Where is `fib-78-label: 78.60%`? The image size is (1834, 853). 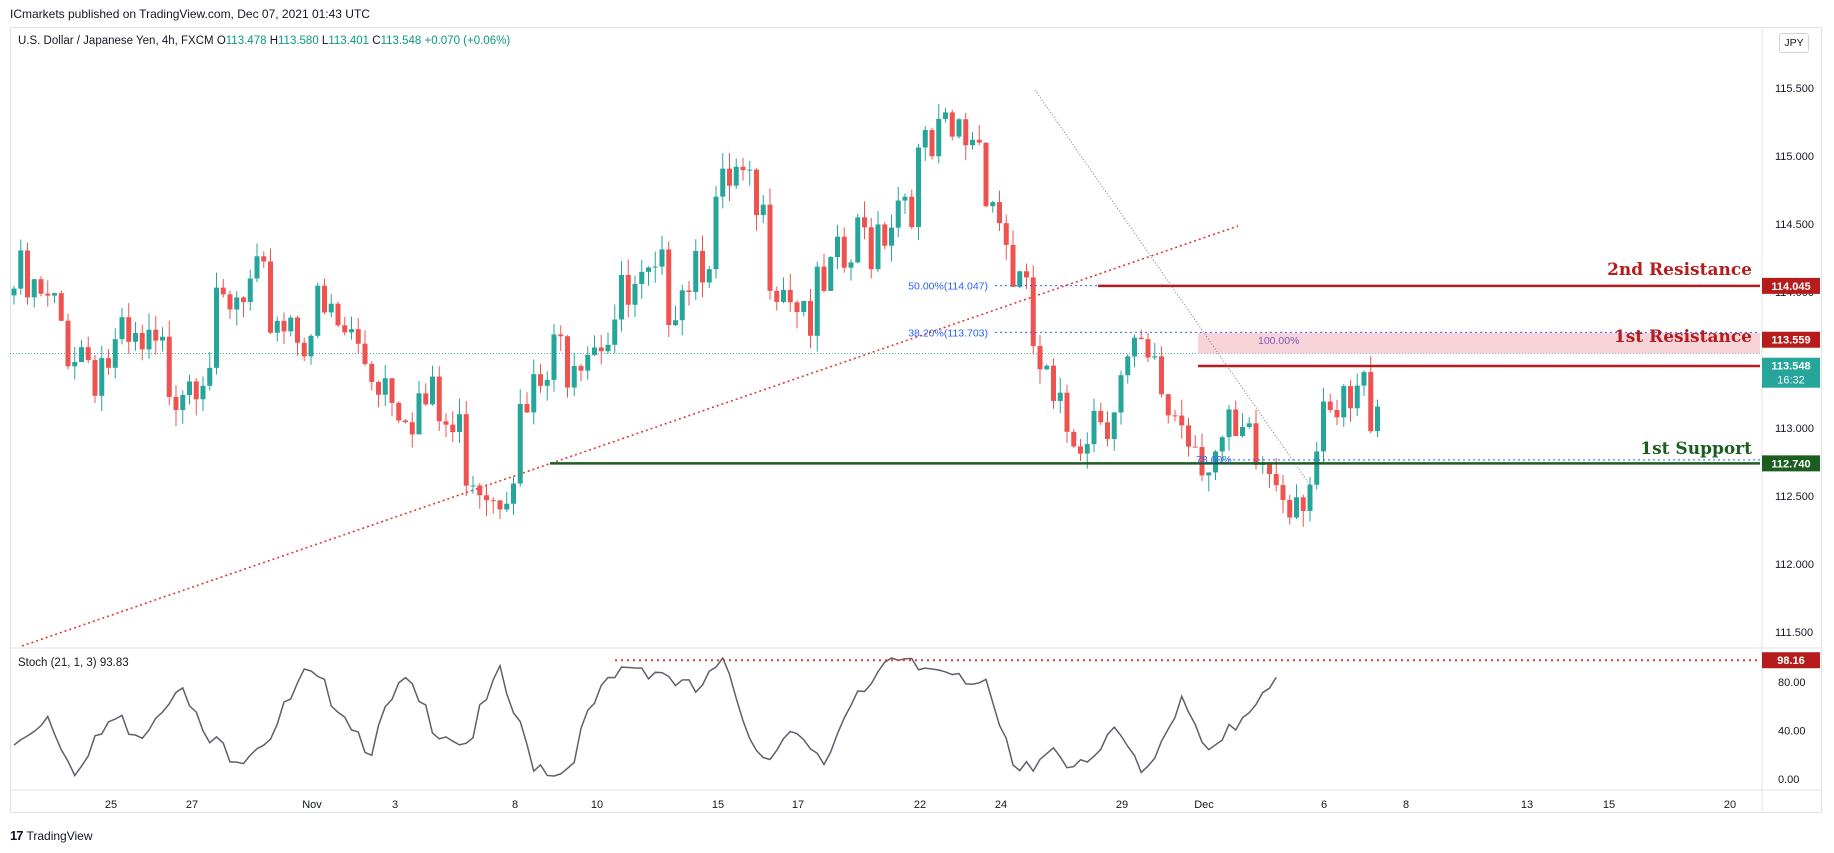 fib-78-label: 78.60% is located at coordinates (1214, 460).